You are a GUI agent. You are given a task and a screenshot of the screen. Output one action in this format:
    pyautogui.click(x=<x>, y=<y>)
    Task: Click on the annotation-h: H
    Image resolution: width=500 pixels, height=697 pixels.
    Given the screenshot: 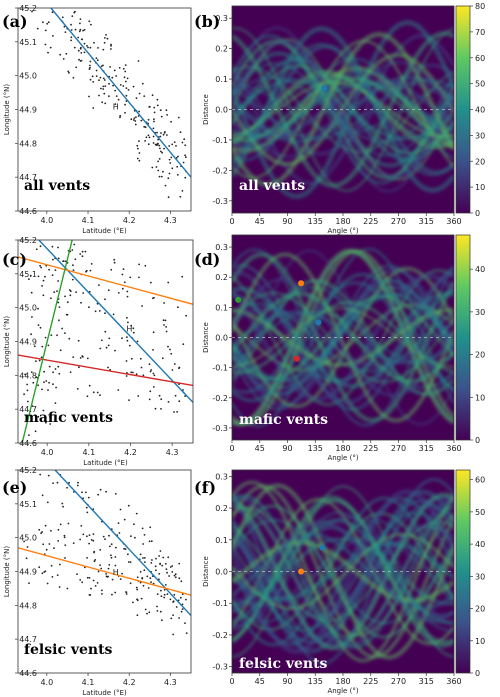 What is the action you would take?
    pyautogui.click(x=116, y=107)
    